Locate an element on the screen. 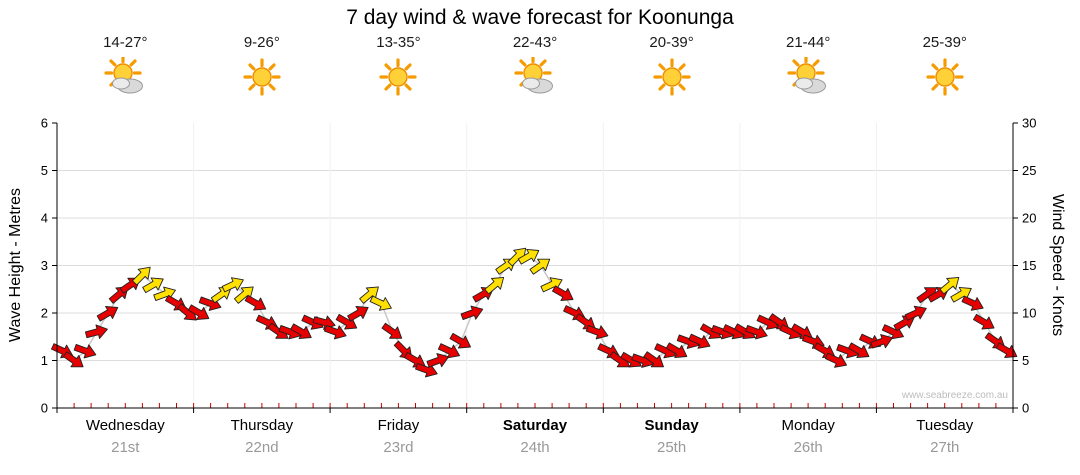 Image resolution: width=1080 pixels, height=475 pixels. day-header-monday: 21-44° is located at coordinates (808, 65).